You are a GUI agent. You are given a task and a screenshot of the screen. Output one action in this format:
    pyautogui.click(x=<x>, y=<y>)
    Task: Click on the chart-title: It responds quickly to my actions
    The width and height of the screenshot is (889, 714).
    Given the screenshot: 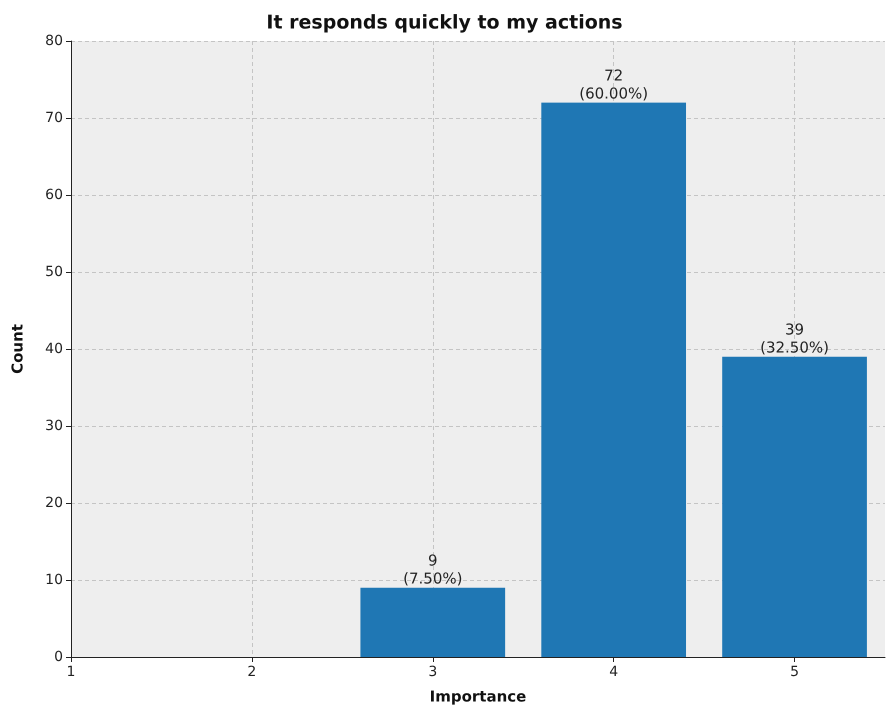 What is the action you would take?
    pyautogui.click(x=444, y=23)
    